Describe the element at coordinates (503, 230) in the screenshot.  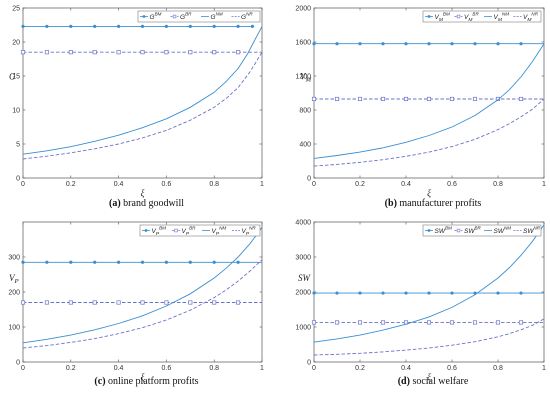
I see `legend-entry: SWNM` at that location.